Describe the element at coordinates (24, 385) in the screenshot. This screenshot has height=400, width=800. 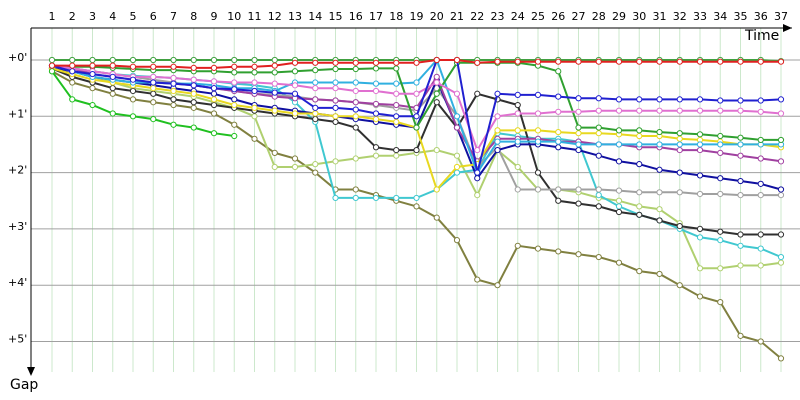
I see `y-axis-title: Gap` at that location.